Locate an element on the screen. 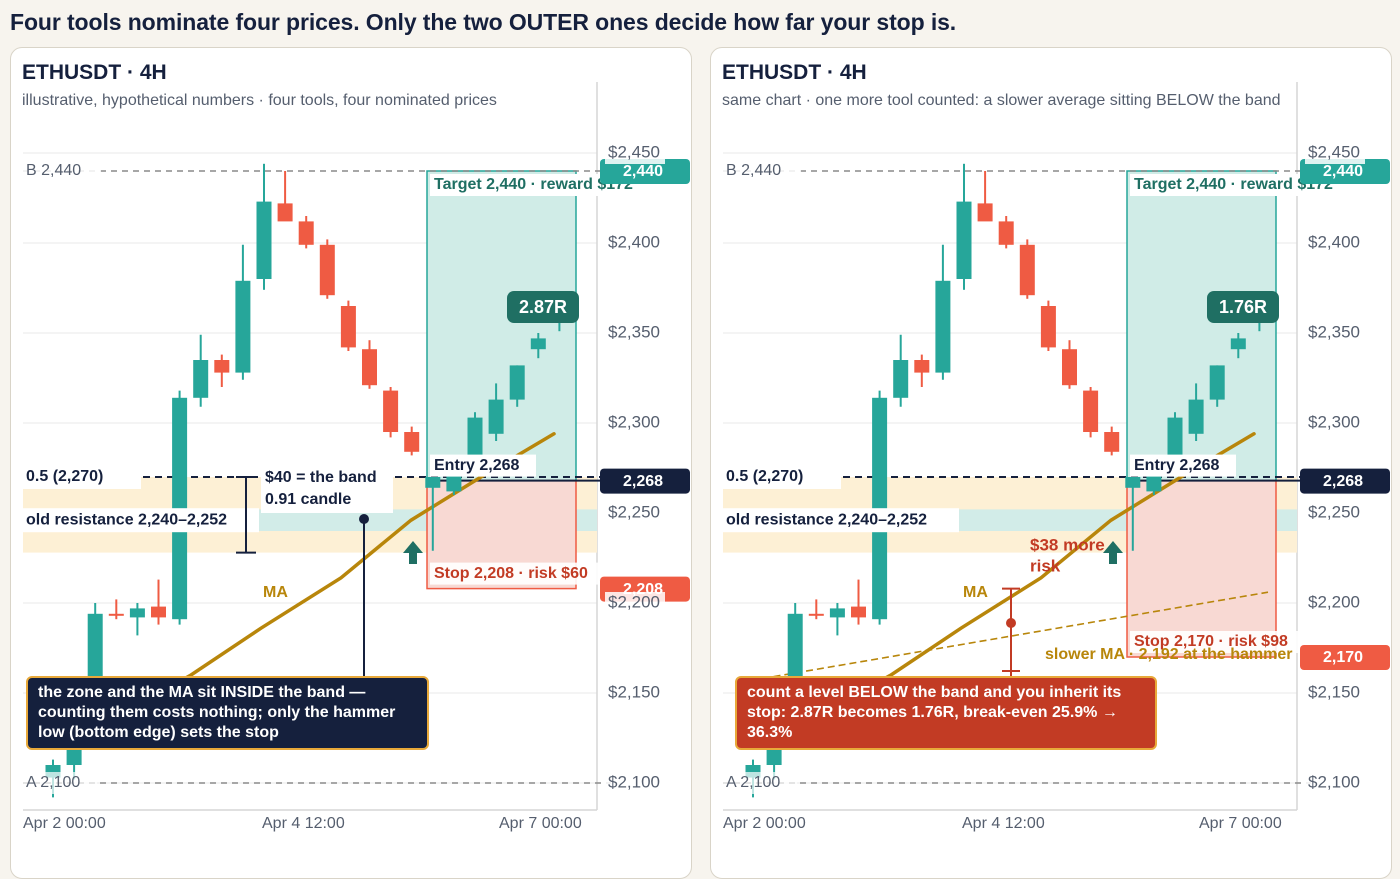 Image resolution: width=1400 pixels, height=879 pixels. zone-label-bg is located at coordinates (141, 520).